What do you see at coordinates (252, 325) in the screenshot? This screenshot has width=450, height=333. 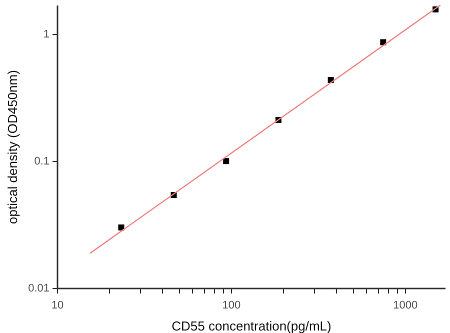 I see `x-axis-title: CD55 concentration(pg/mL)` at bounding box center [252, 325].